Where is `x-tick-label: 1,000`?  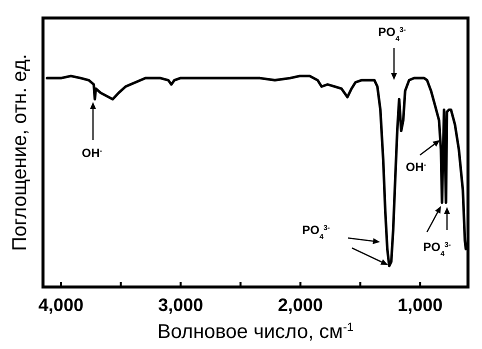
x-tick-label: 1,000 is located at coordinates (420, 305).